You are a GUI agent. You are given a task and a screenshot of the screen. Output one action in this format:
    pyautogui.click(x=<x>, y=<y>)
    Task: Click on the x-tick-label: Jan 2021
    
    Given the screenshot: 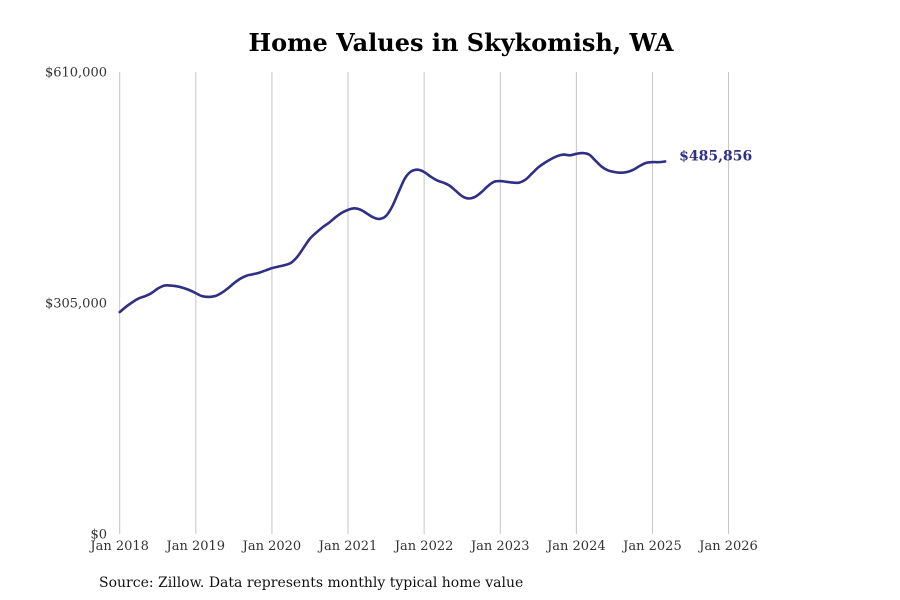 What is the action you would take?
    pyautogui.click(x=347, y=546)
    